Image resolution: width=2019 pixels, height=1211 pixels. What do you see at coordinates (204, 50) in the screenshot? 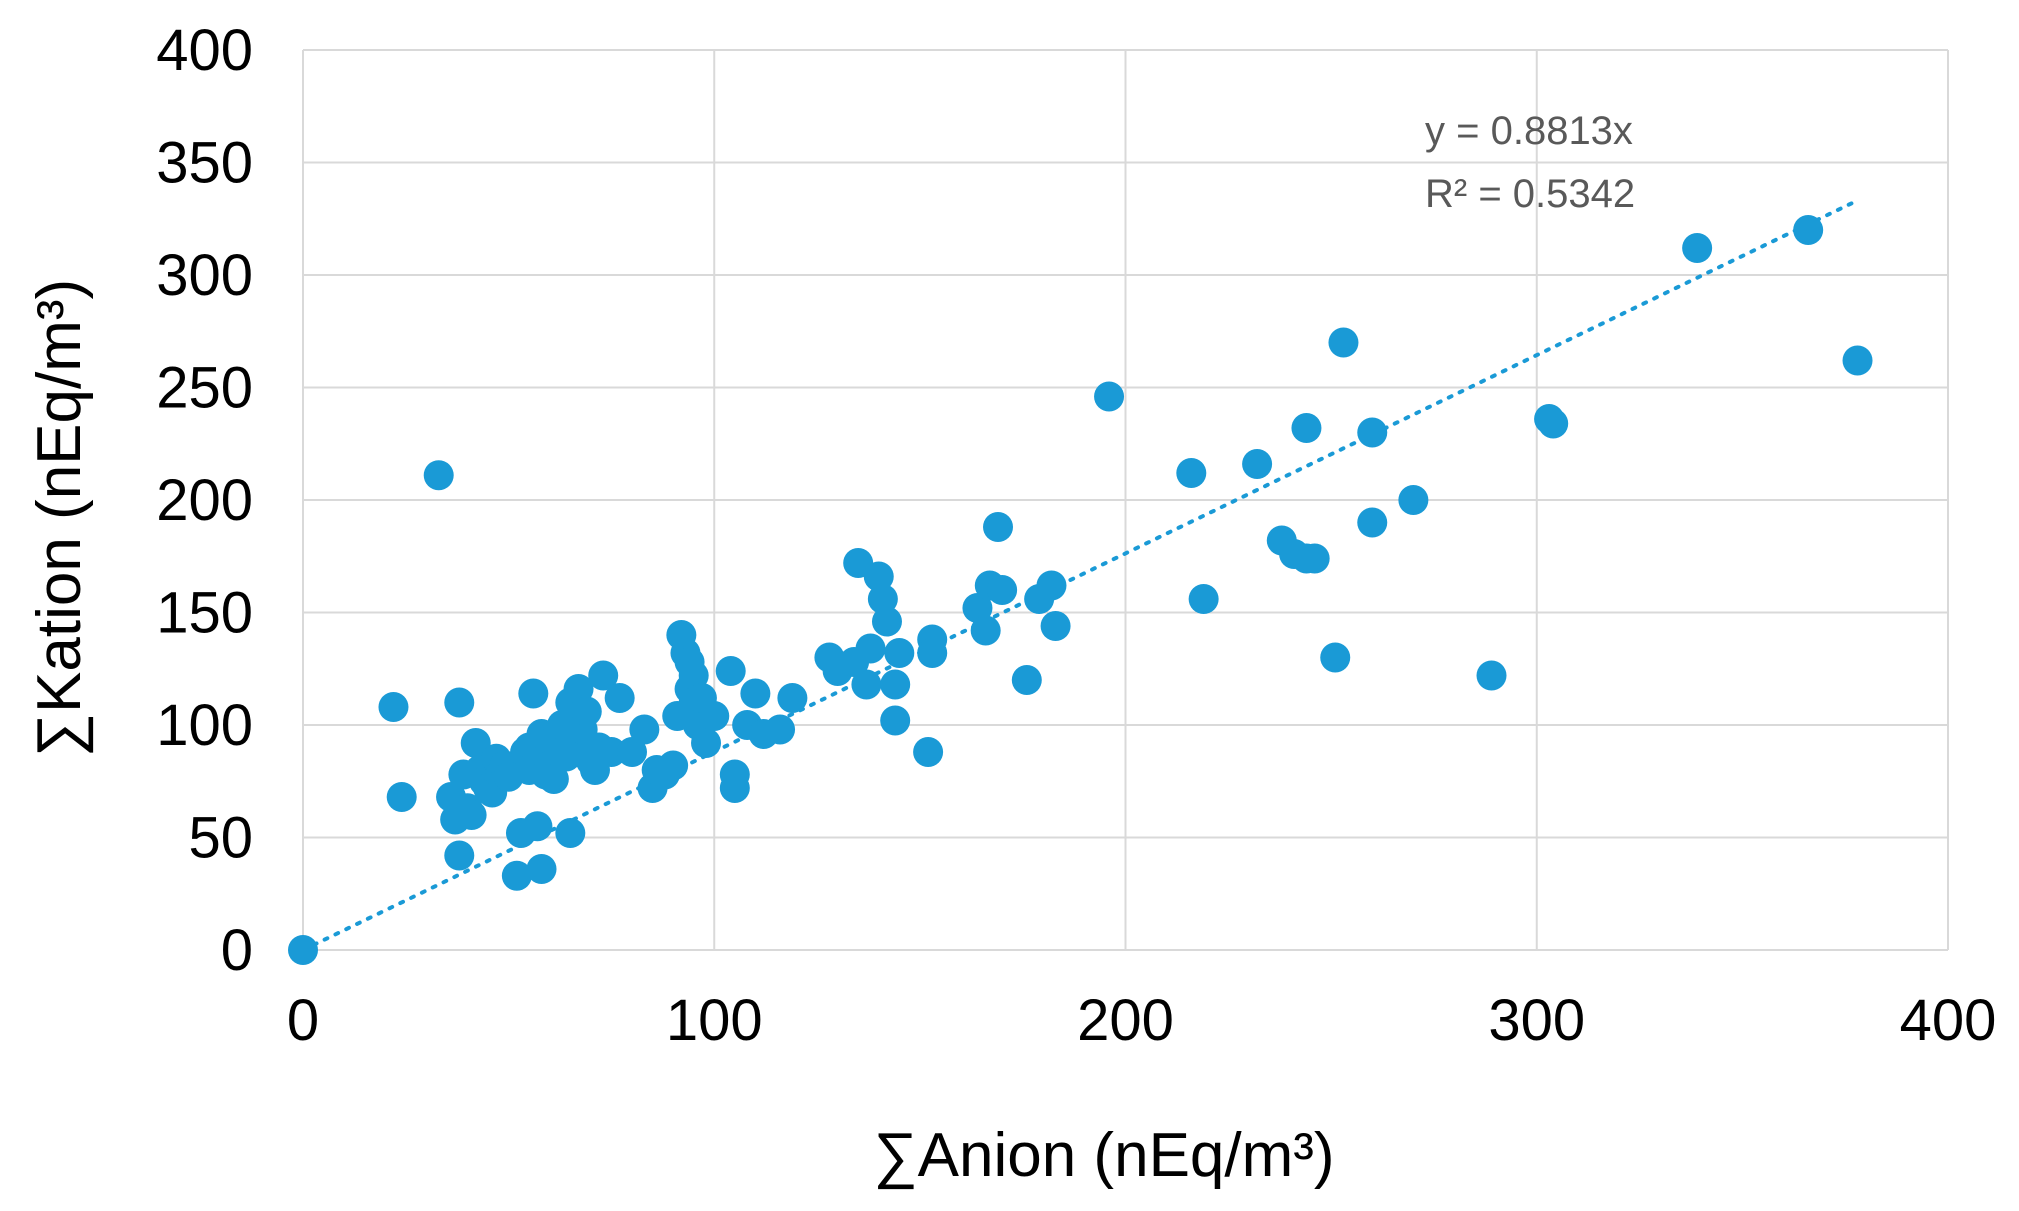
I see `y-tick-label-400: 400` at bounding box center [204, 50].